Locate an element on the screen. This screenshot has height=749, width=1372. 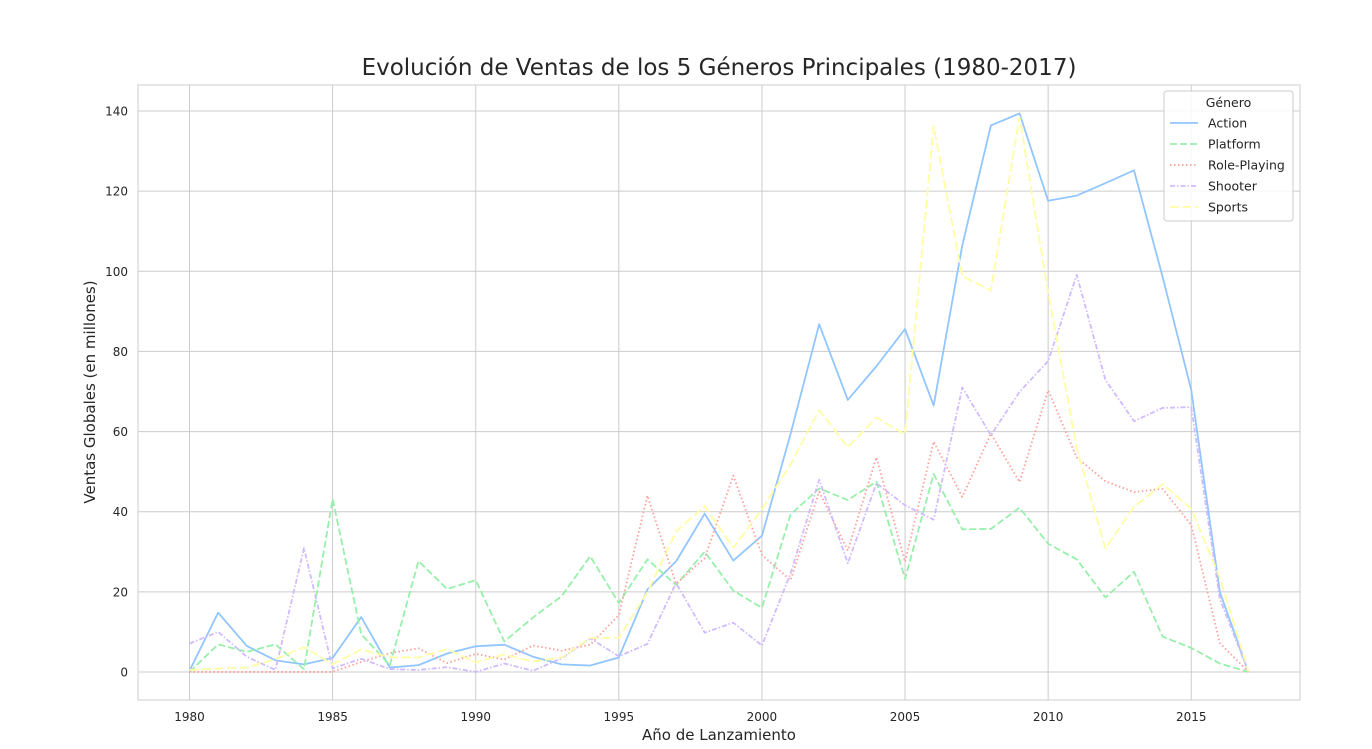
y-tick-label: 60 is located at coordinates (120, 432).